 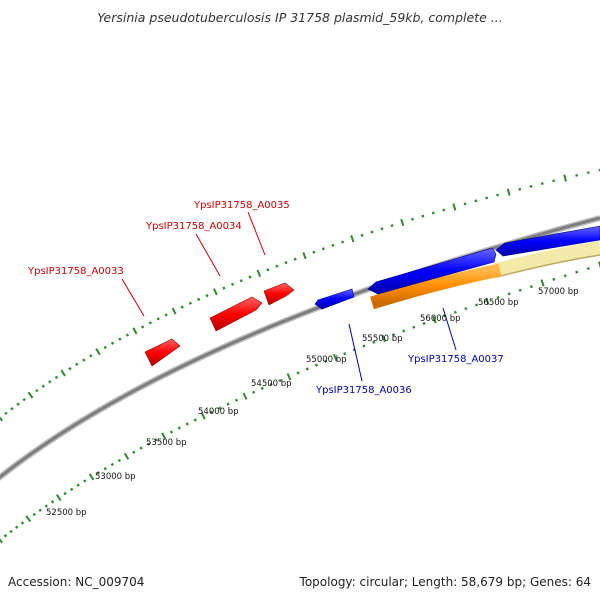 I want to click on scale-label-55500: 55500 bp, so click(x=382, y=339).